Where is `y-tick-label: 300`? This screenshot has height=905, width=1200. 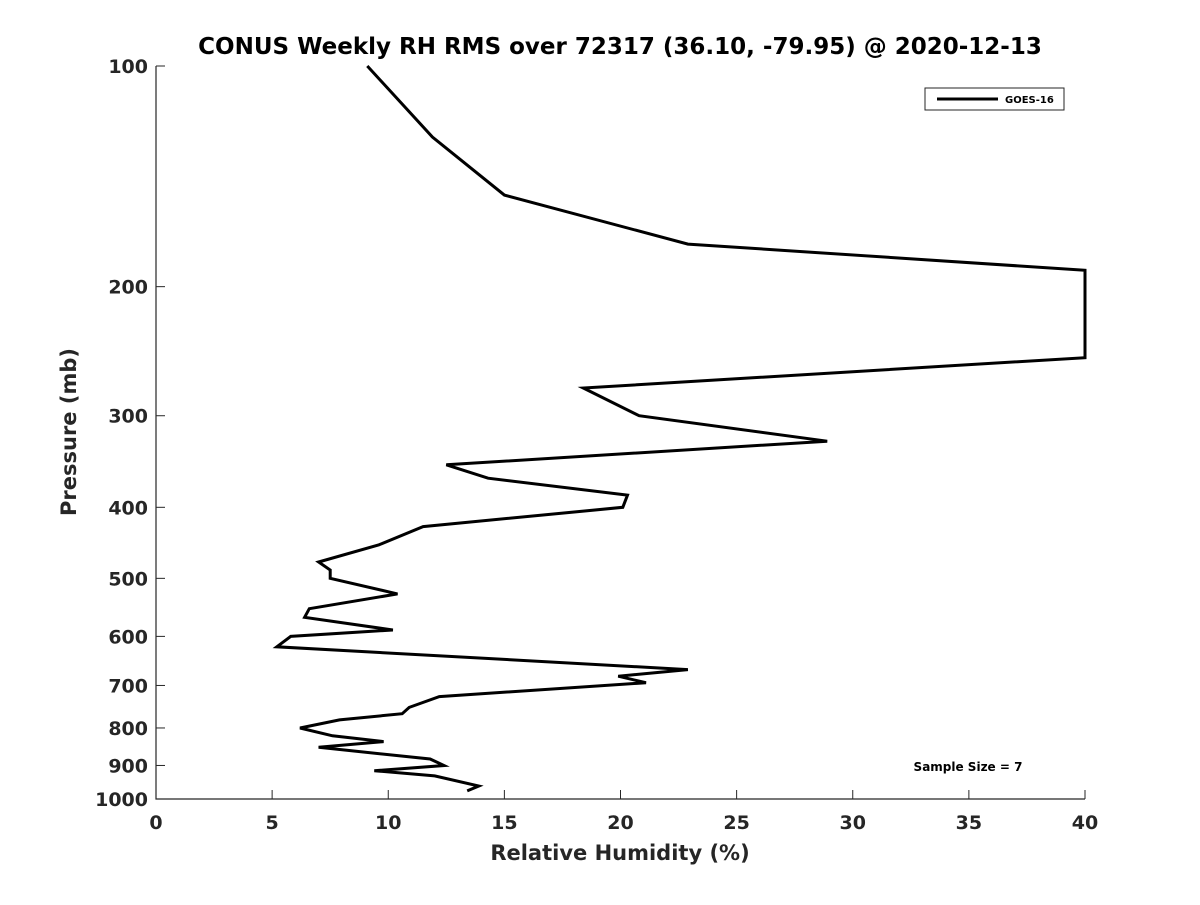 y-tick-label: 300 is located at coordinates (128, 417).